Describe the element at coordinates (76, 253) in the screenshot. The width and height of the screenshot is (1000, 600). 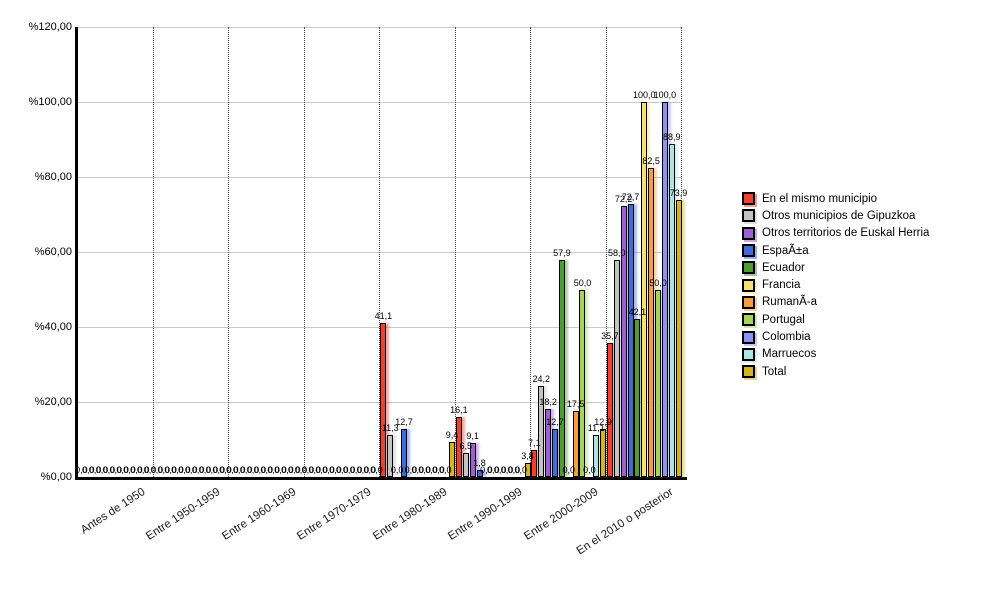
I see `y-axis-line` at that location.